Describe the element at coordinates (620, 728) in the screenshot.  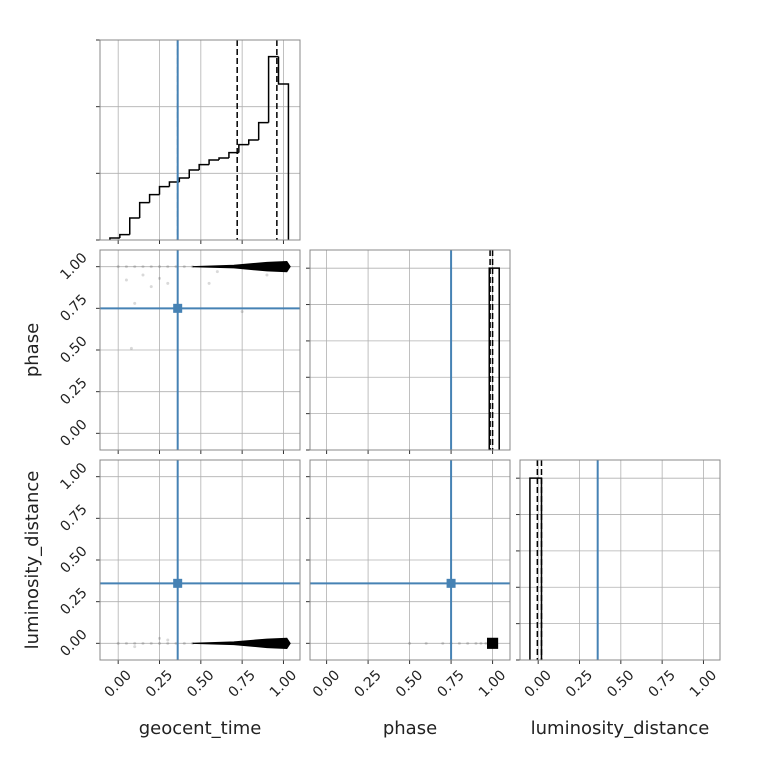
I see `x-axis-label: luminosity_distance` at that location.